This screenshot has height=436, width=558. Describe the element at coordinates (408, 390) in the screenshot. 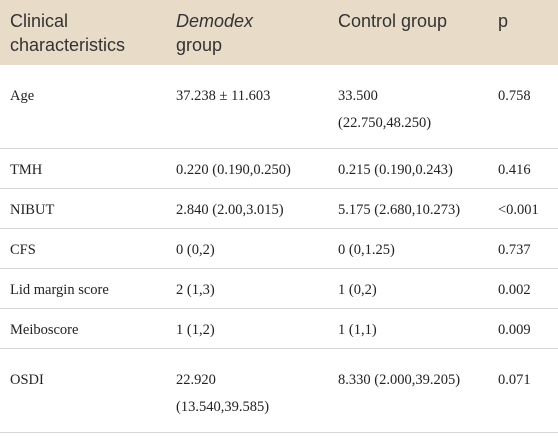

I see `table-cell: 8.330 (2.000,39.205)` at that location.